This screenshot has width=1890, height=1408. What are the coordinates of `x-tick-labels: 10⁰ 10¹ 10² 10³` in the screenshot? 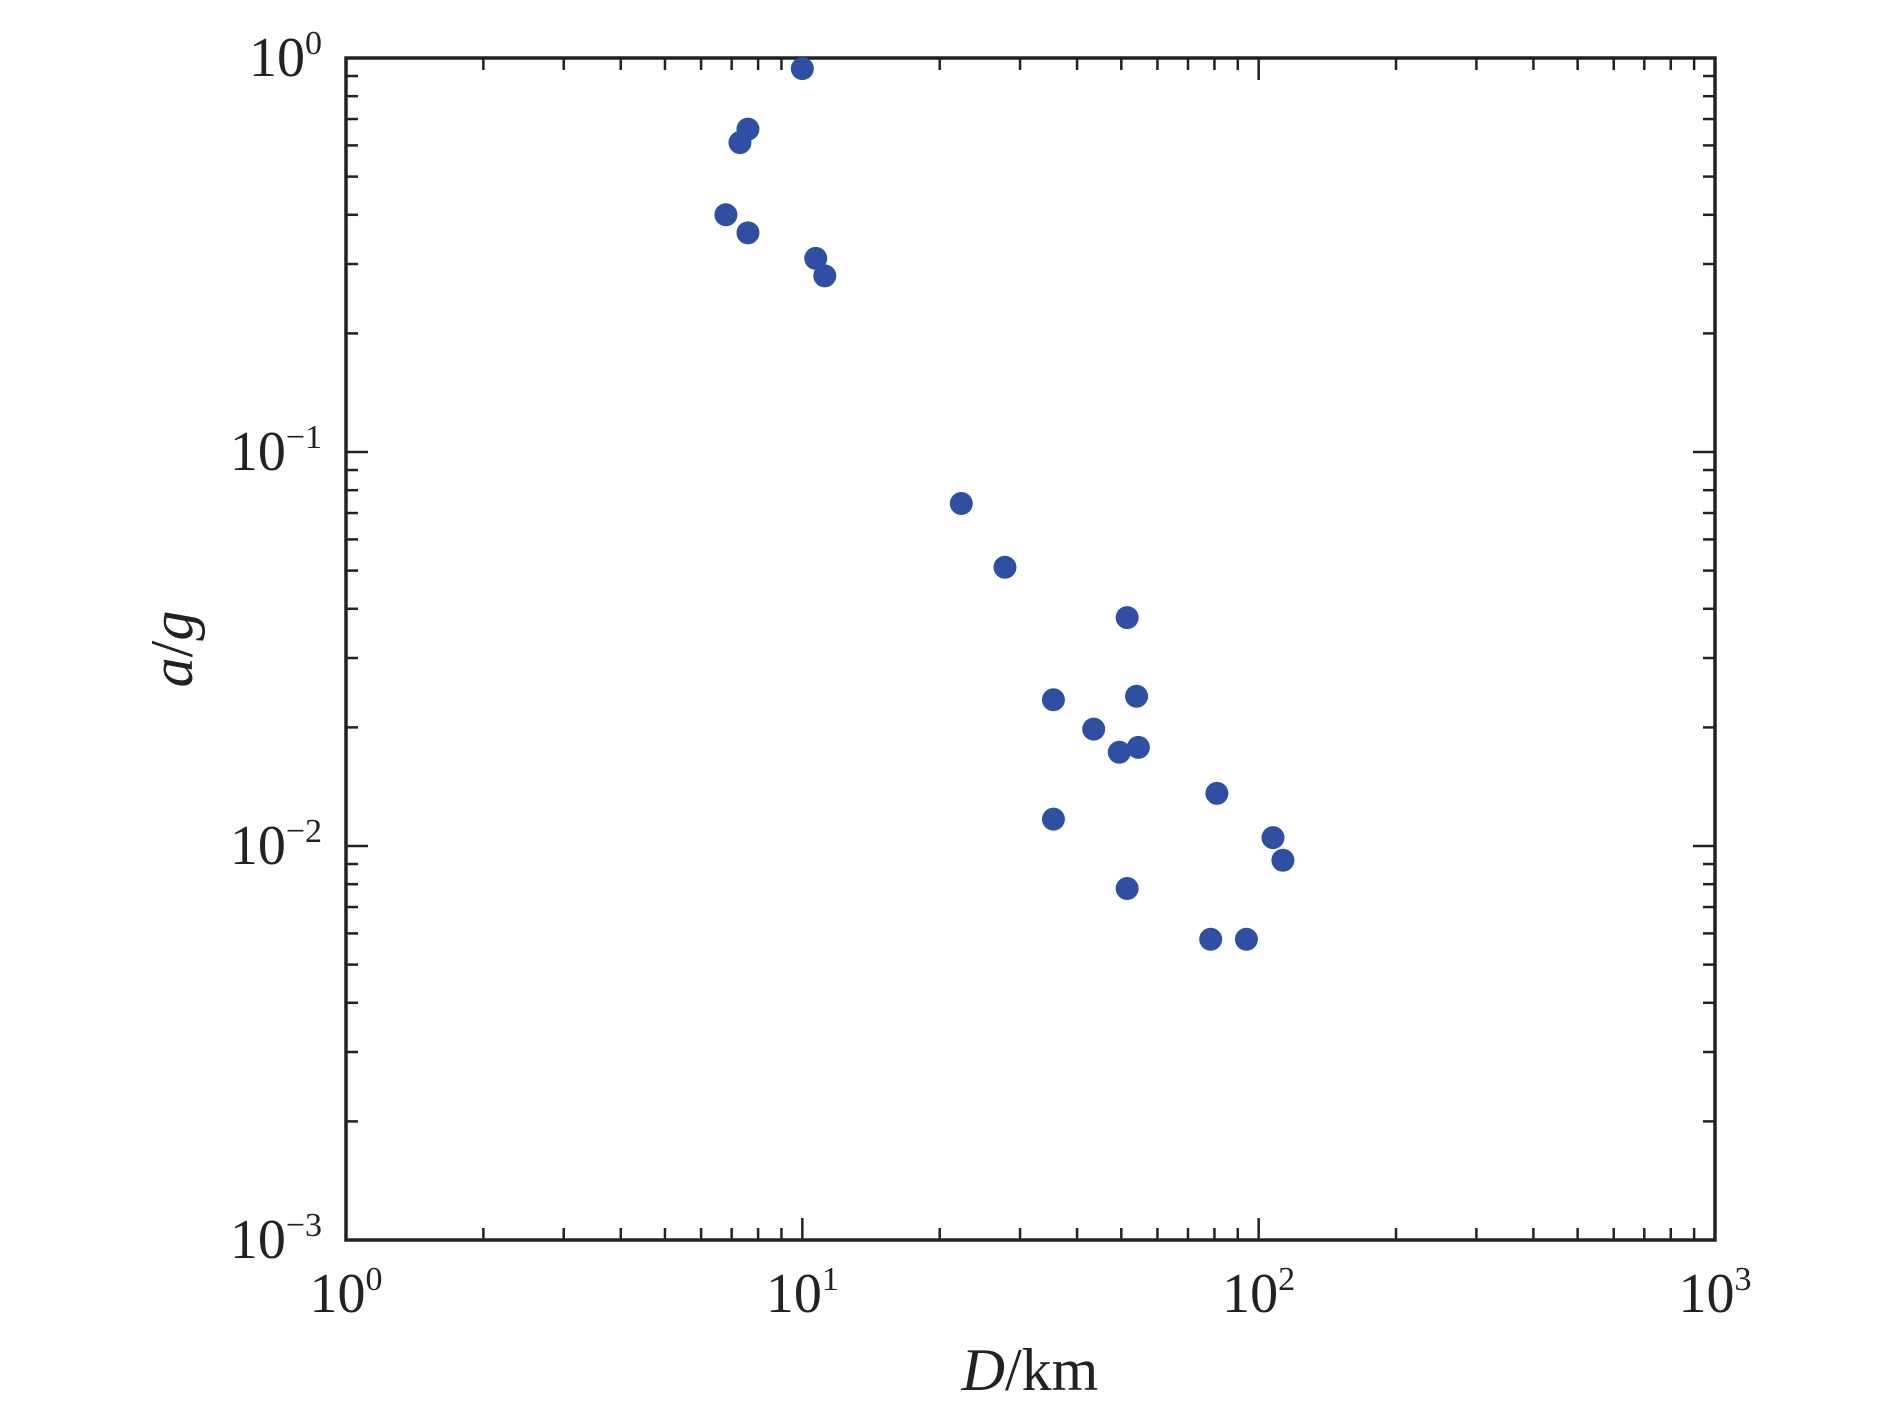 It's located at (1031, 1293).